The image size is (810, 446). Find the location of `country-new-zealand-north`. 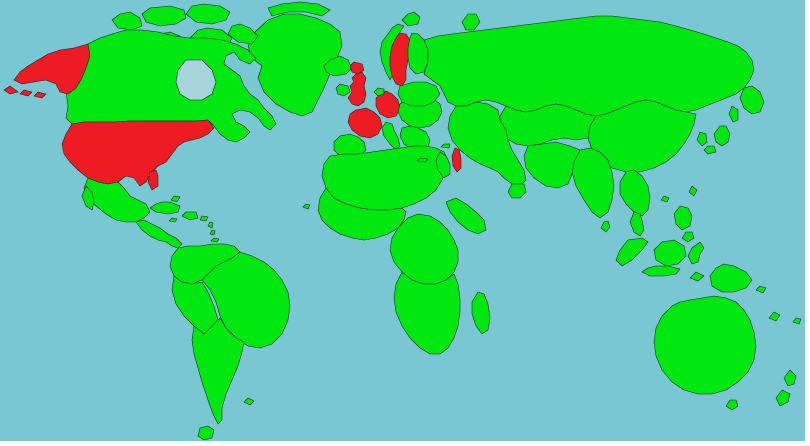

country-new-zealand-north is located at coordinates (790, 378).